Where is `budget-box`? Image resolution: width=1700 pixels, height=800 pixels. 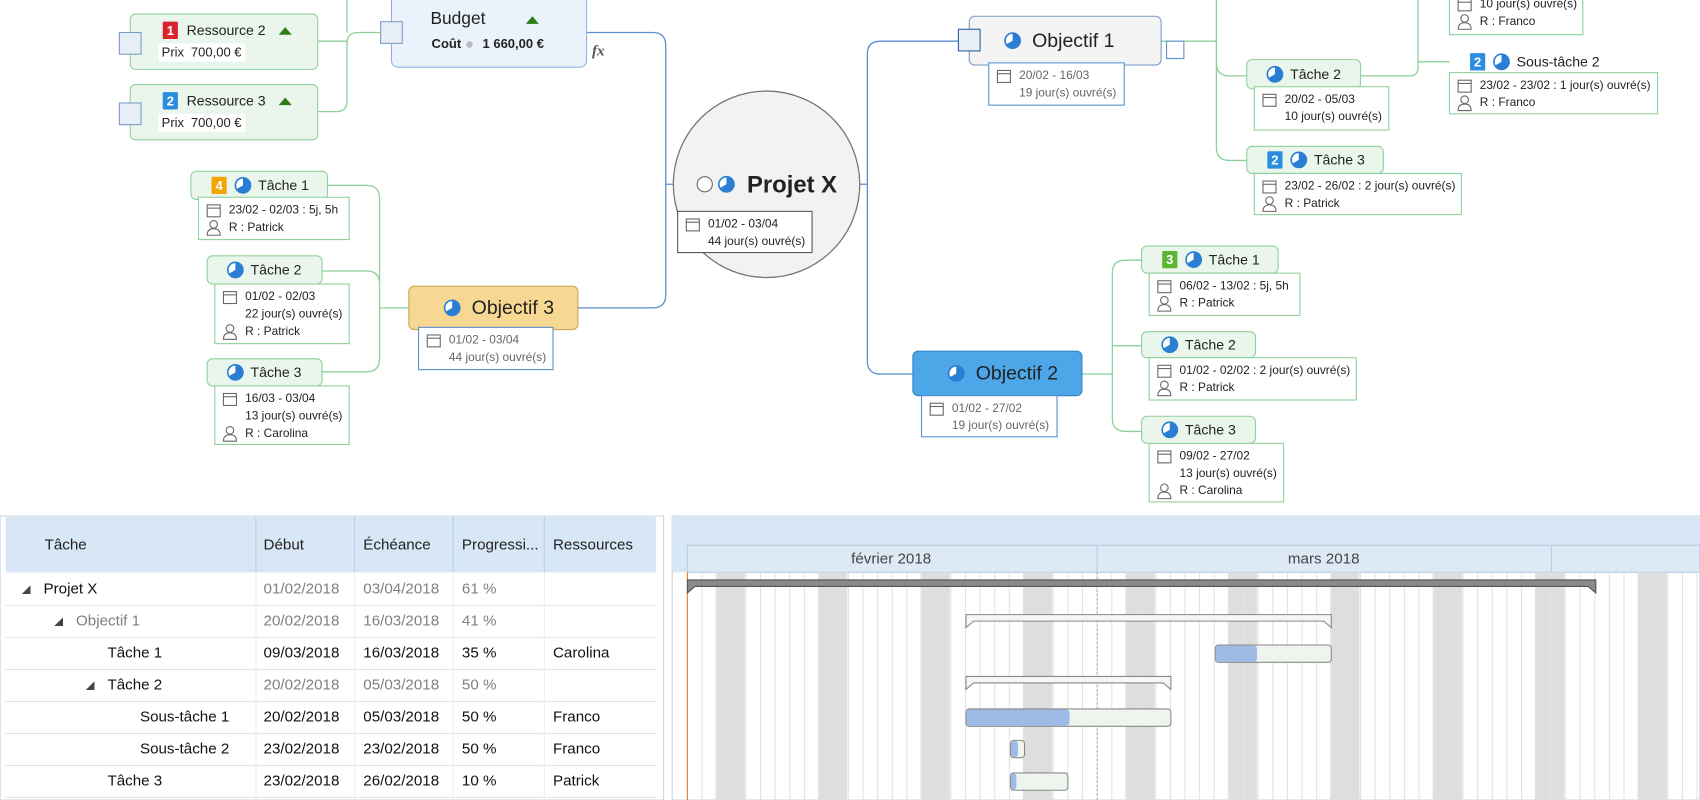 budget-box is located at coordinates (489, 34).